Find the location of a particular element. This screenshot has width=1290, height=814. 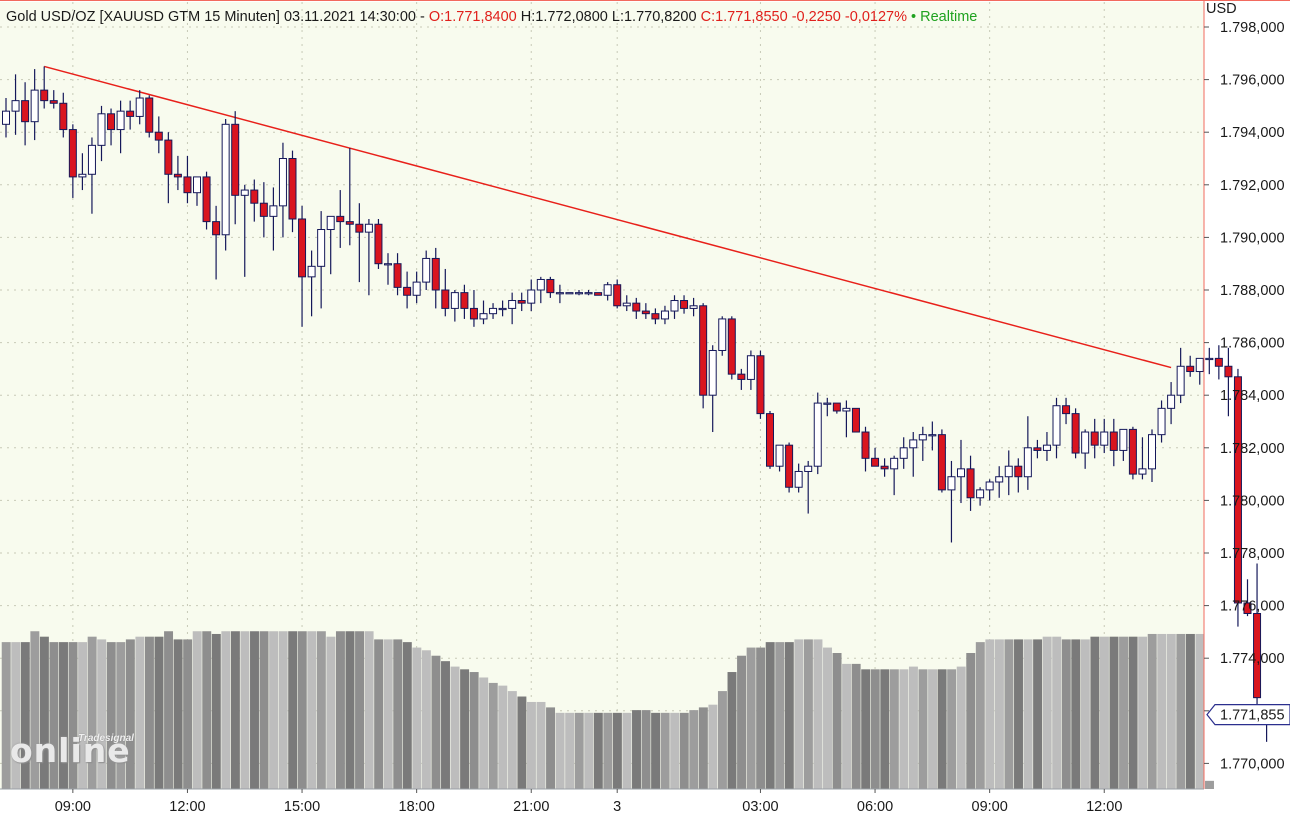

y-tick-label: 1.796,000 is located at coordinates (1252, 81).